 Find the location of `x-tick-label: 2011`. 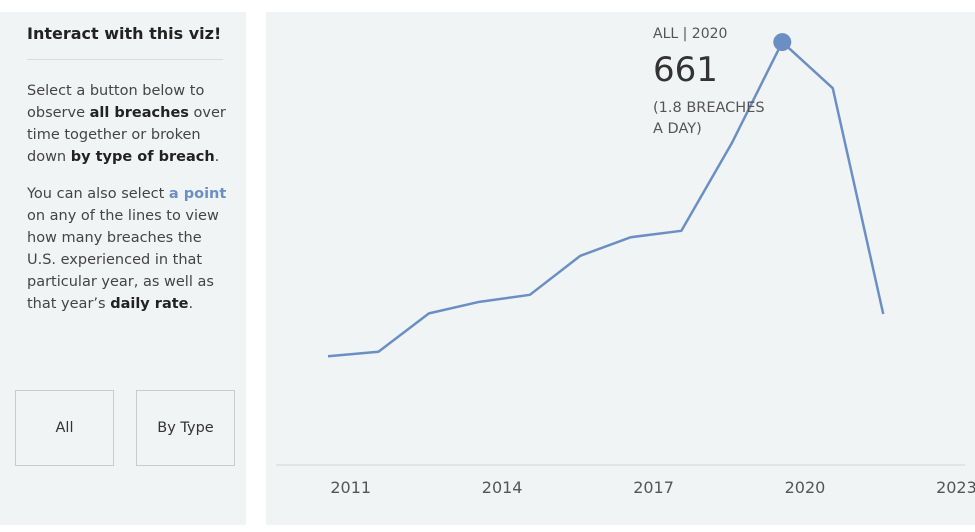

x-tick-label: 2011 is located at coordinates (350, 487).